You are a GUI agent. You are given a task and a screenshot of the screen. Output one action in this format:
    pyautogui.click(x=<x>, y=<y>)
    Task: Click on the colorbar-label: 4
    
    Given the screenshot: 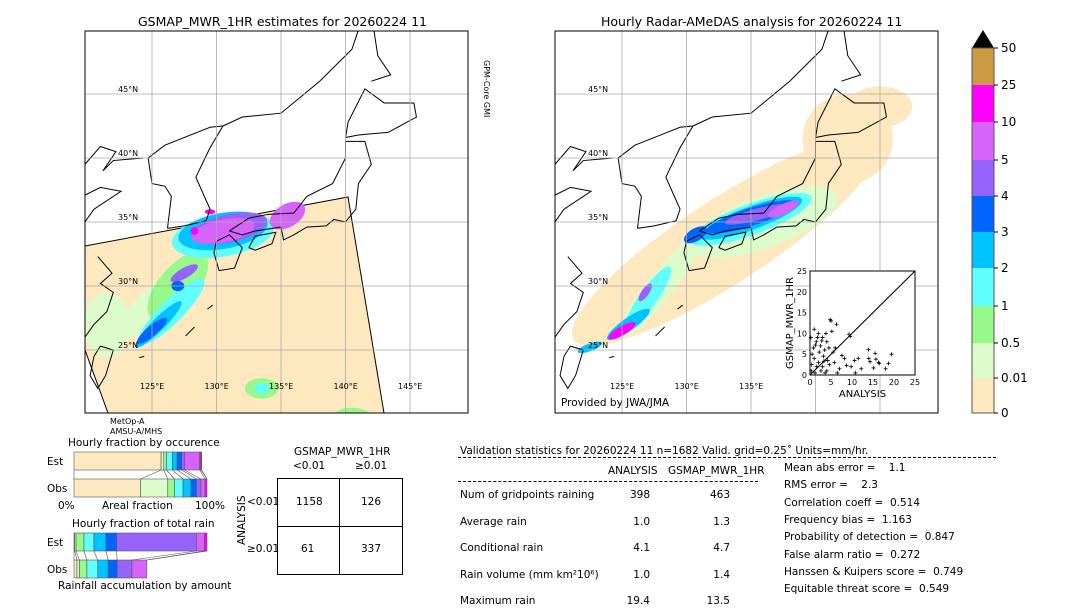 What is the action you would take?
    pyautogui.click(x=1005, y=196)
    